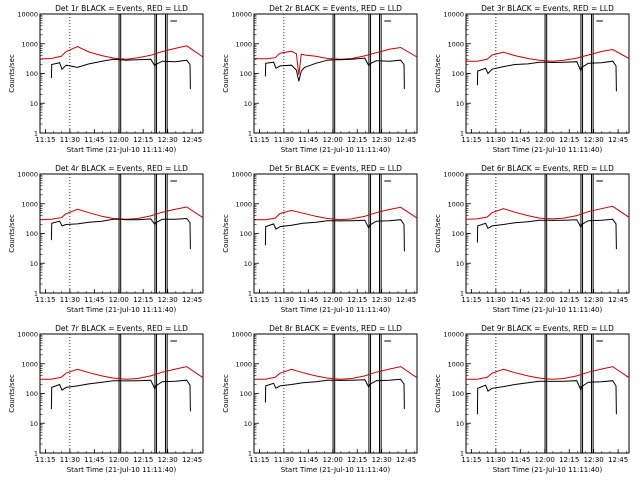  Describe the element at coordinates (547, 8) in the screenshot. I see `panel-title: Det 3r BLACK = Events, RED = LLD` at that location.